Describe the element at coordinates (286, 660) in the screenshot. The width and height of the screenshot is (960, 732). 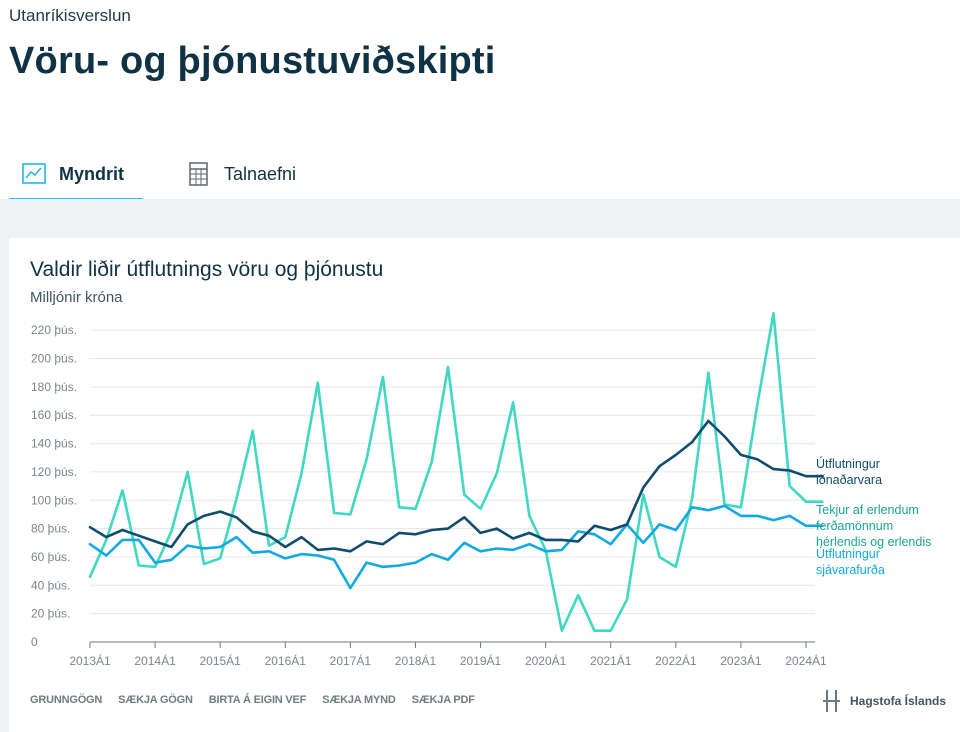
I see `x-tick-label: 2016Á1` at that location.